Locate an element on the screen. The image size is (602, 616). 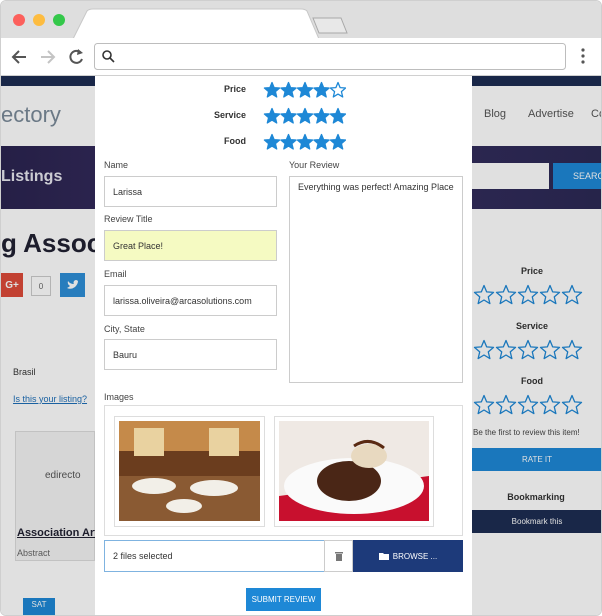
submit-button: SUBMIT REVIEW is located at coordinates (283, 599).